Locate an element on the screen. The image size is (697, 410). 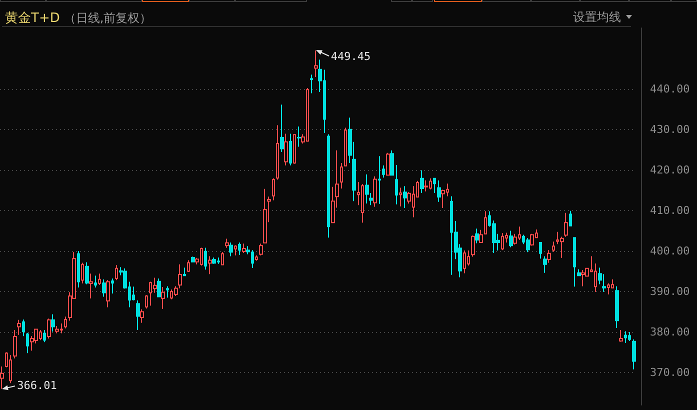
y-tick-label: 430.00 is located at coordinates (670, 129).